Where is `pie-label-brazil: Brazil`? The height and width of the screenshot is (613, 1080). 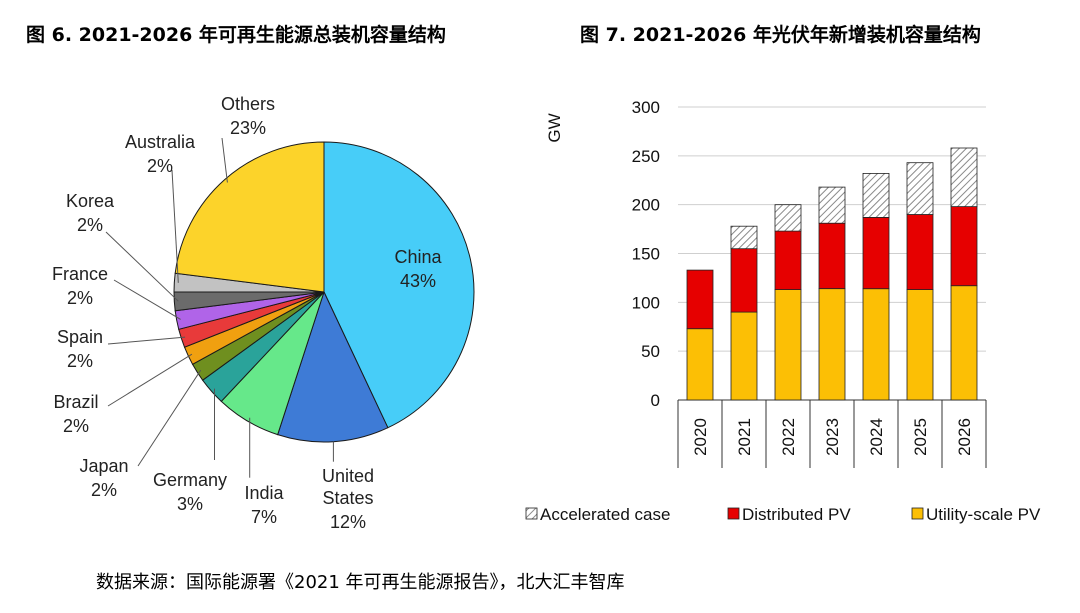
pie-label-brazil: Brazil is located at coordinates (75, 402).